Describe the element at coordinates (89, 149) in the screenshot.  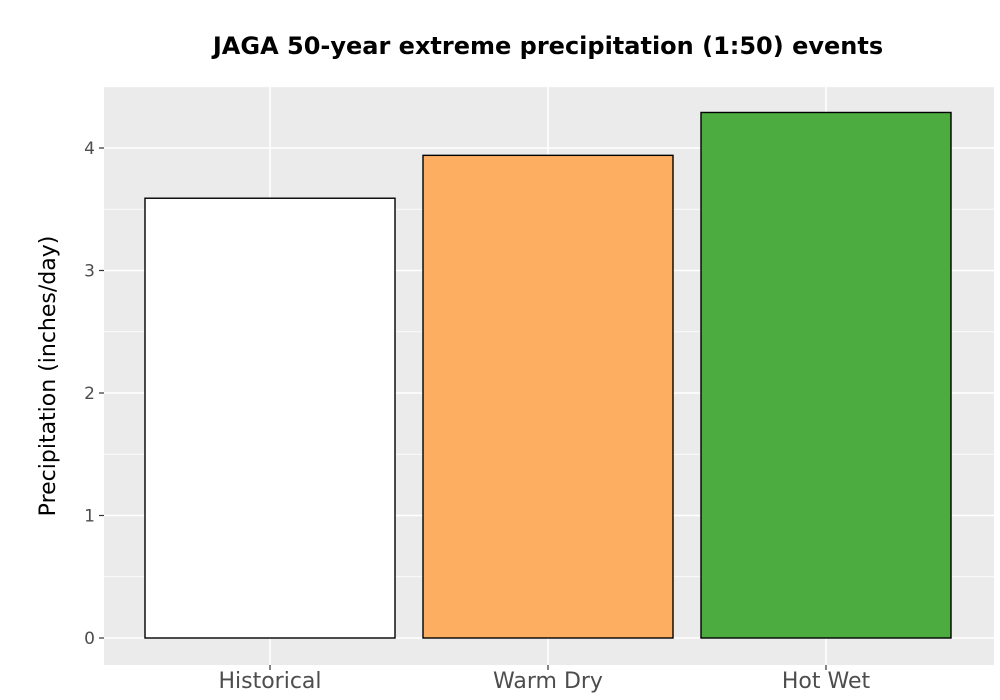
I see `y-tick-label: 4` at that location.